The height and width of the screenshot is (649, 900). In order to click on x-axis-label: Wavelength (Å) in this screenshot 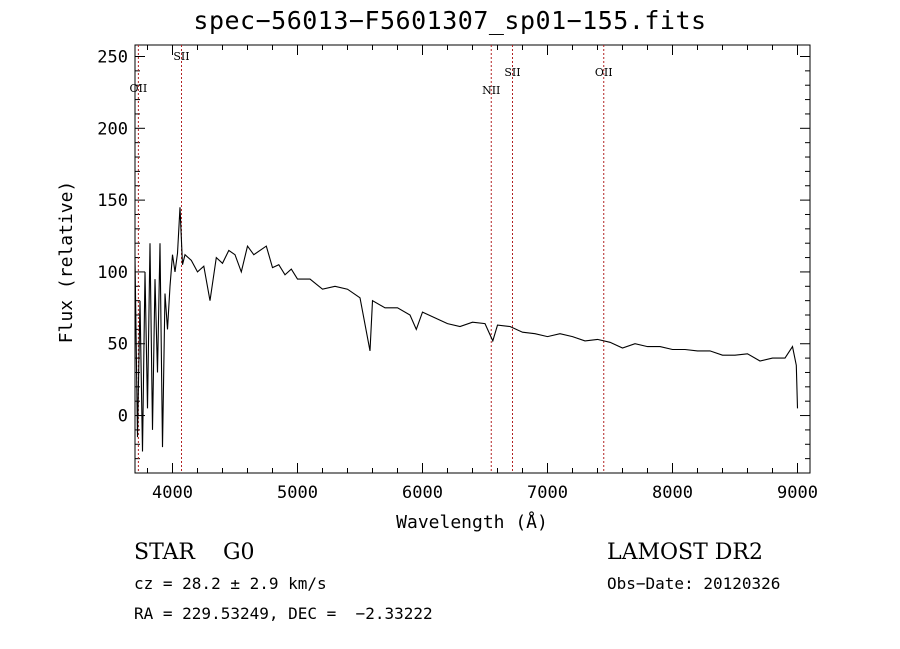, I will do `click(472, 522)`.